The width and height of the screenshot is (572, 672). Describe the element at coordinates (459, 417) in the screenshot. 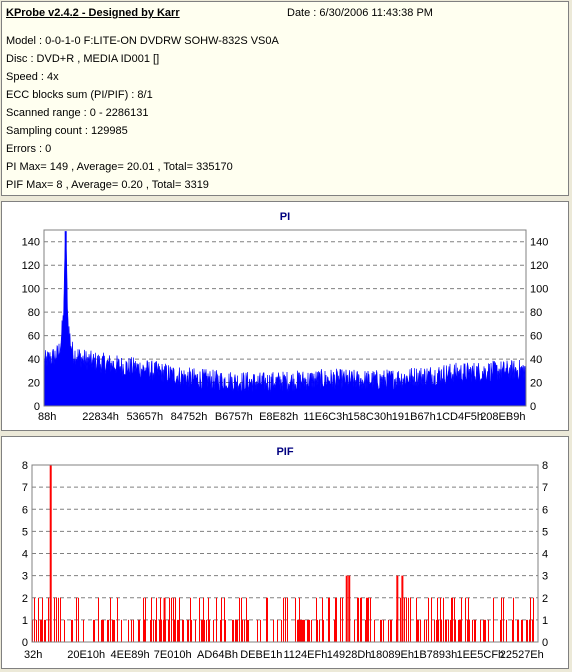

I see `pi-xtick: 1CD4F5h` at that location.